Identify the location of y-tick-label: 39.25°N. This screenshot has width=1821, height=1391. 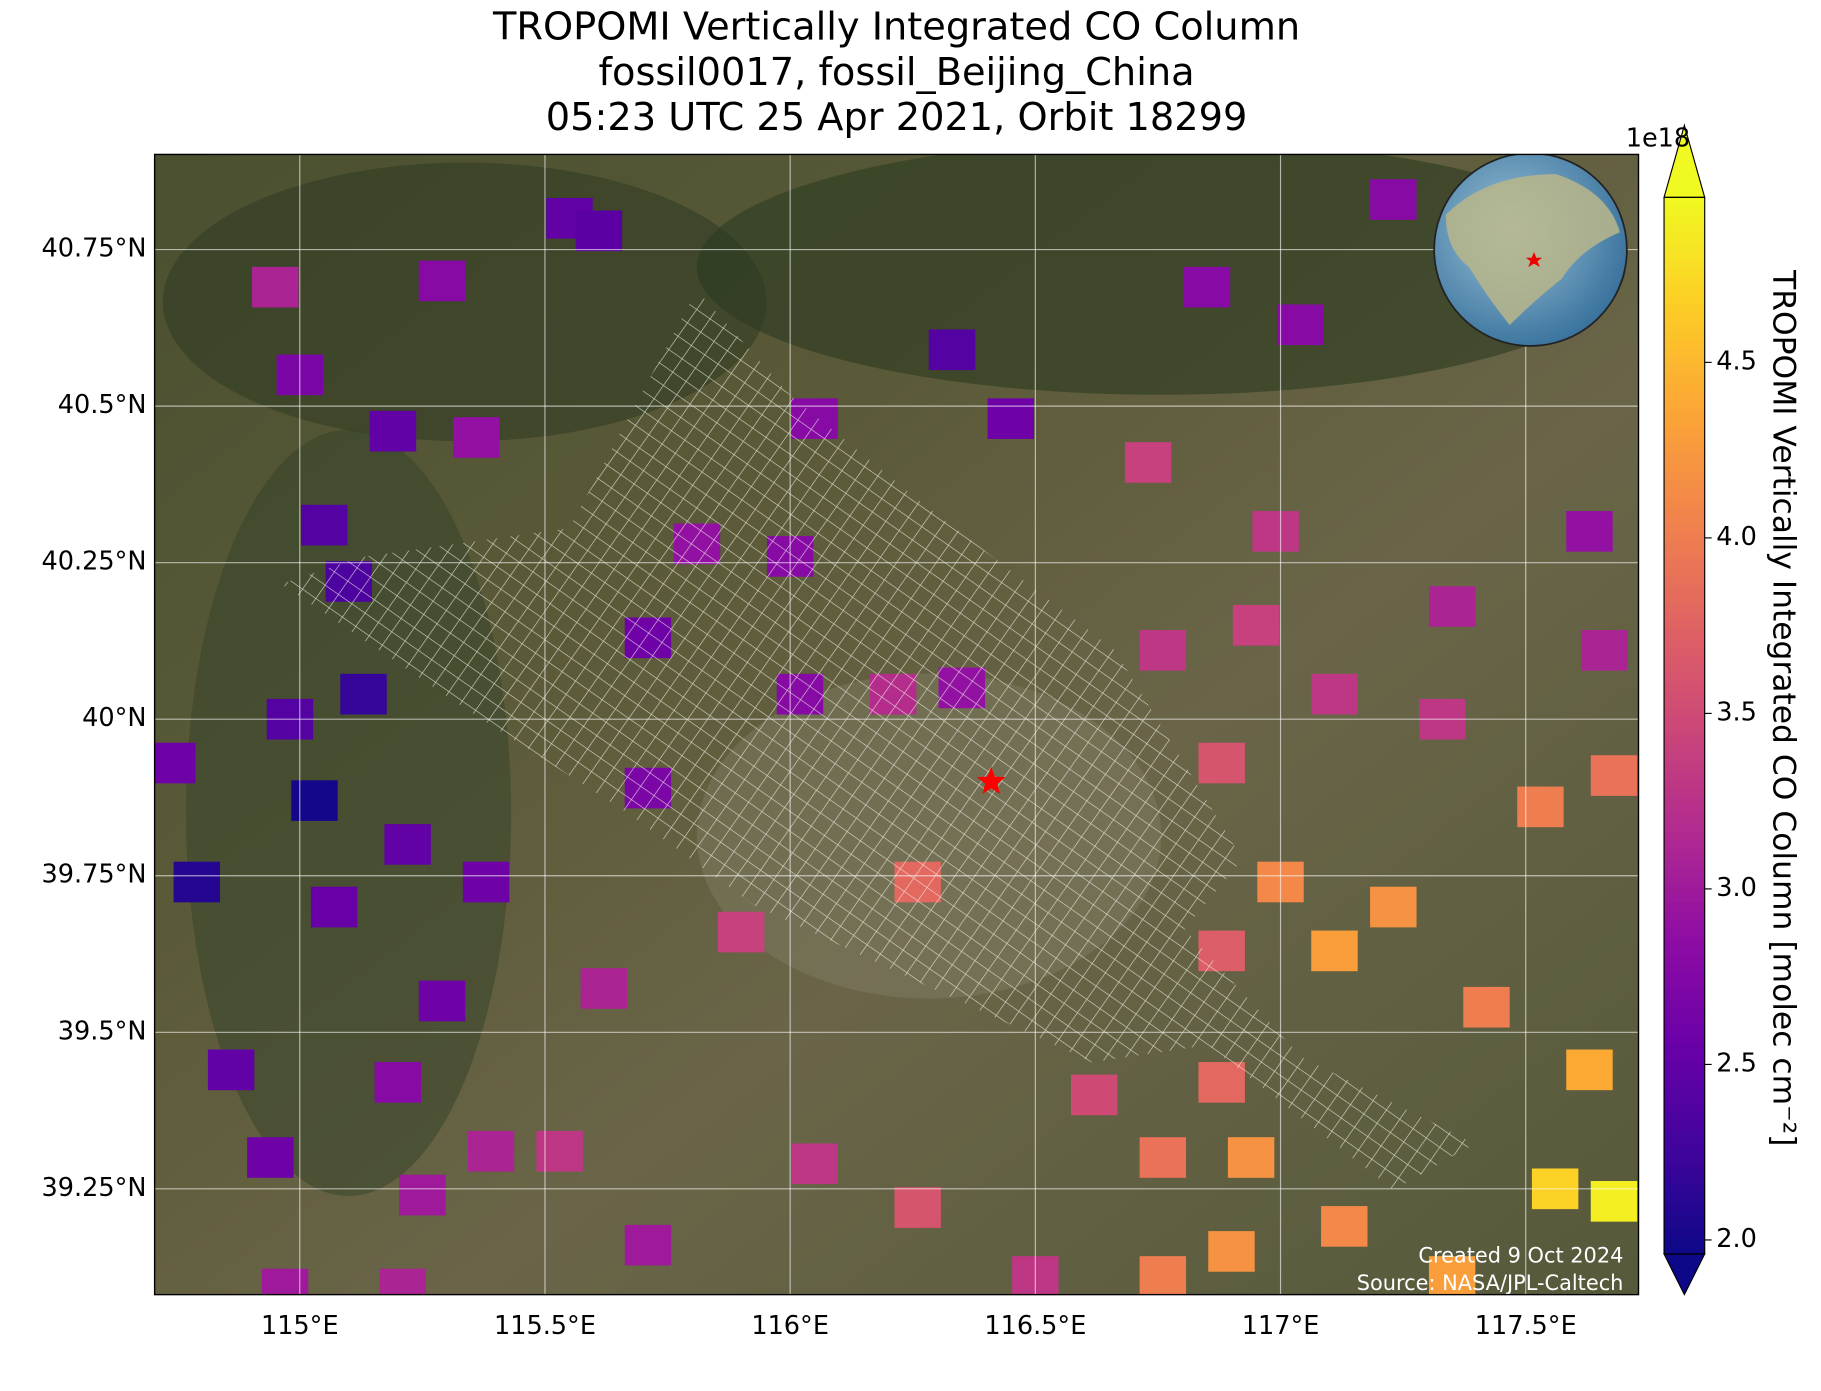
(94, 1188).